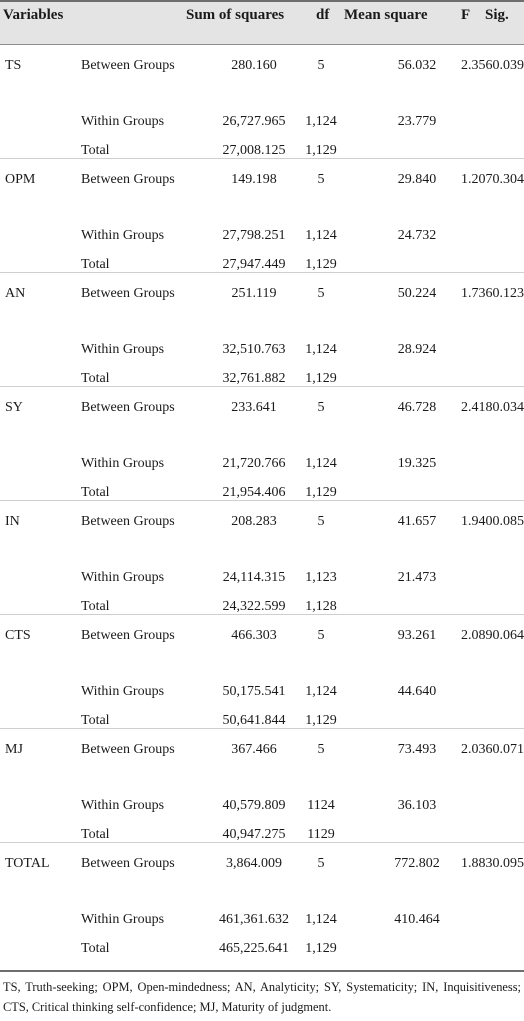  I want to click on sum-of-squares-value: 149.198, so click(254, 179).